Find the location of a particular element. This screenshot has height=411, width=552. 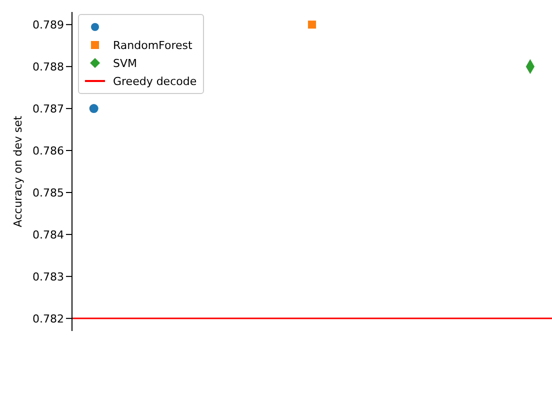

legend-label: SVM is located at coordinates (125, 63).